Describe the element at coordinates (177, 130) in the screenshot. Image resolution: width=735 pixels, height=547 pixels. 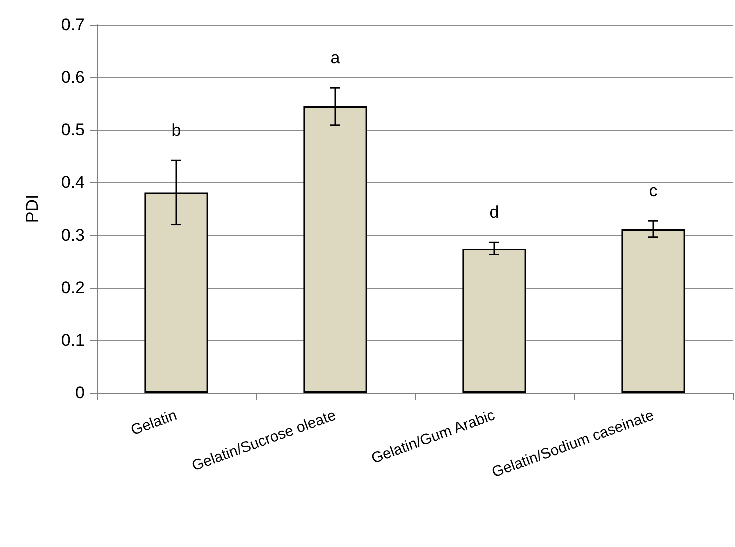
I see `annotation: b` at that location.